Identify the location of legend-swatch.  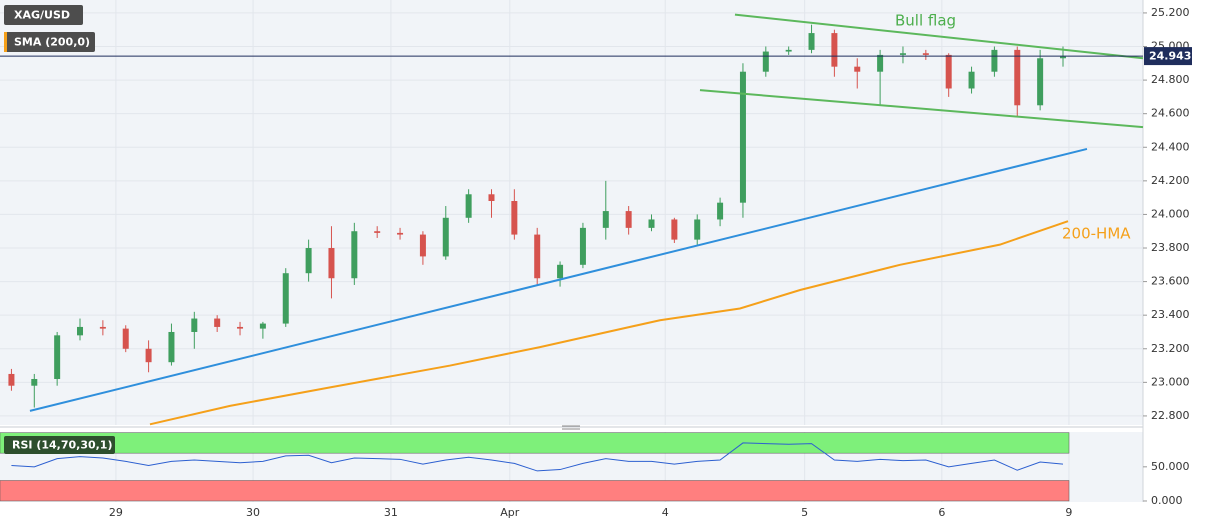
(5, 42).